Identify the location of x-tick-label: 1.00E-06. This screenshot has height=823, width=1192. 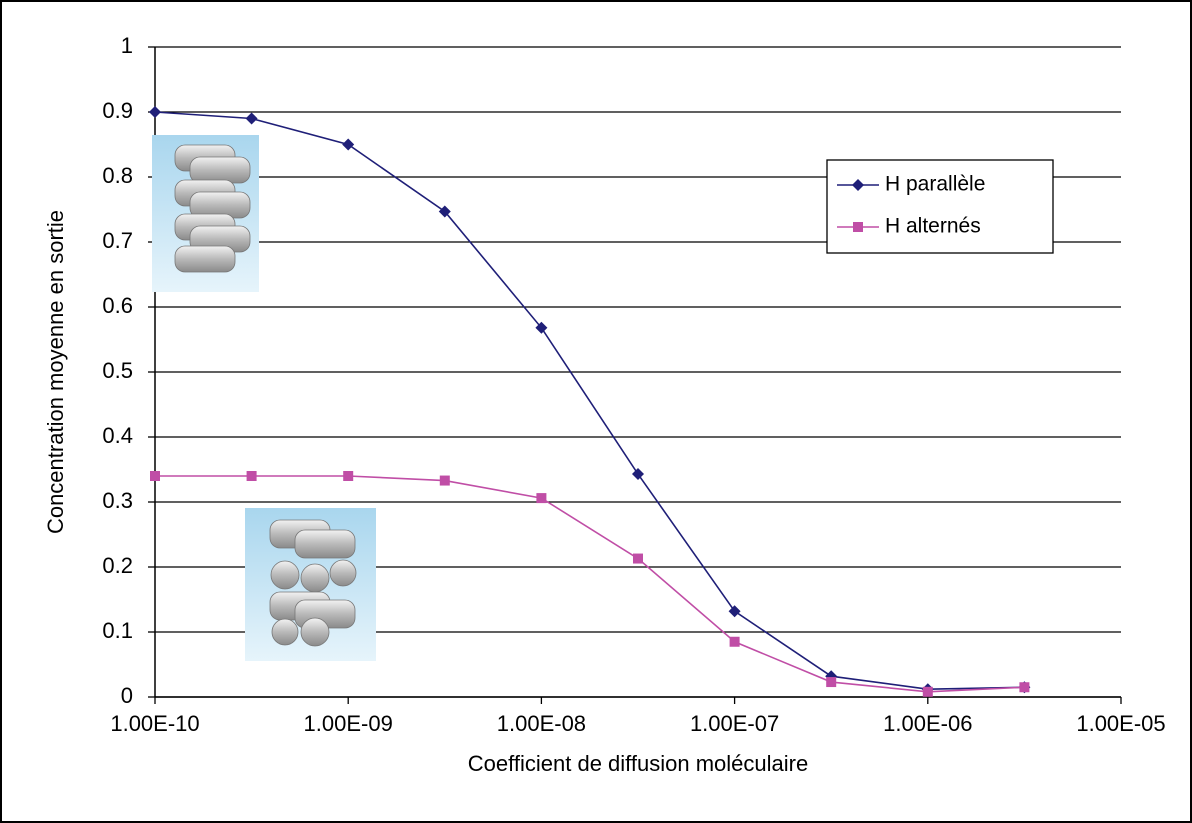
(927, 723).